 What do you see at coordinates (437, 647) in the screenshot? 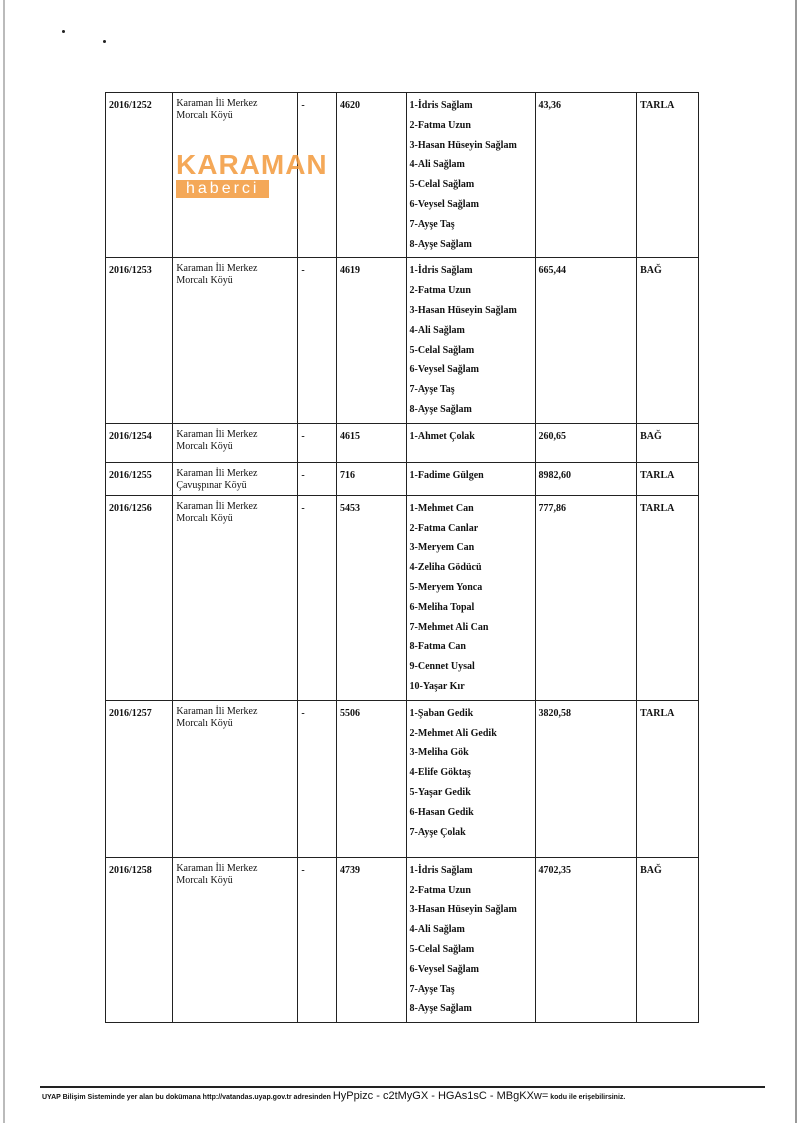
I see `owner-name: 8-Fatma Can` at bounding box center [437, 647].